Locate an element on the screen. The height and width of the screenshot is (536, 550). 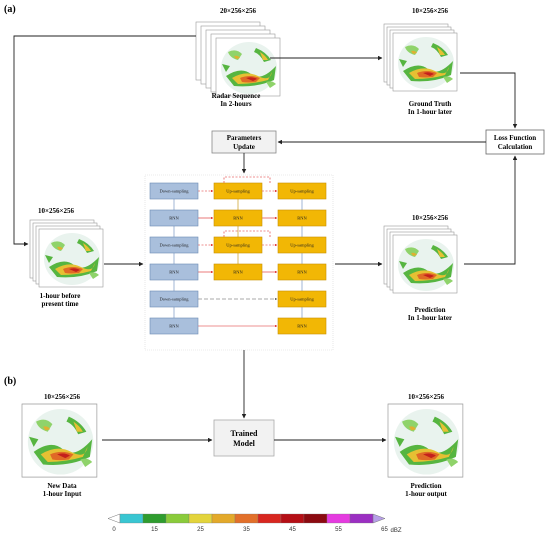
colorbar-tick-label: 55 is located at coordinates (338, 530).